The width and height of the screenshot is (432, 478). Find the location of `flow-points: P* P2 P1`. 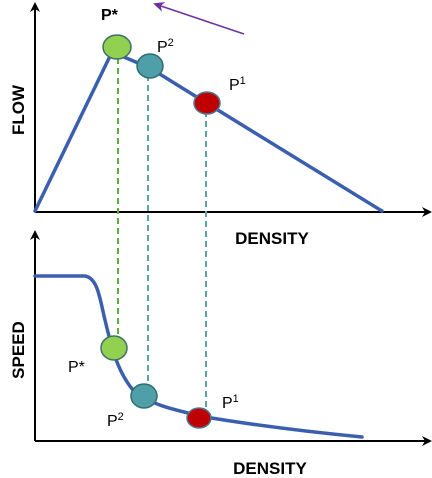

flow-points: P* P2 P1 is located at coordinates (173, 61).